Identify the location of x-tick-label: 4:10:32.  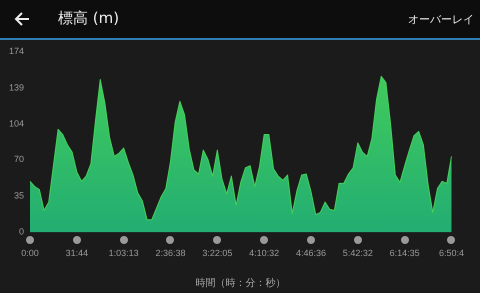
(264, 253).